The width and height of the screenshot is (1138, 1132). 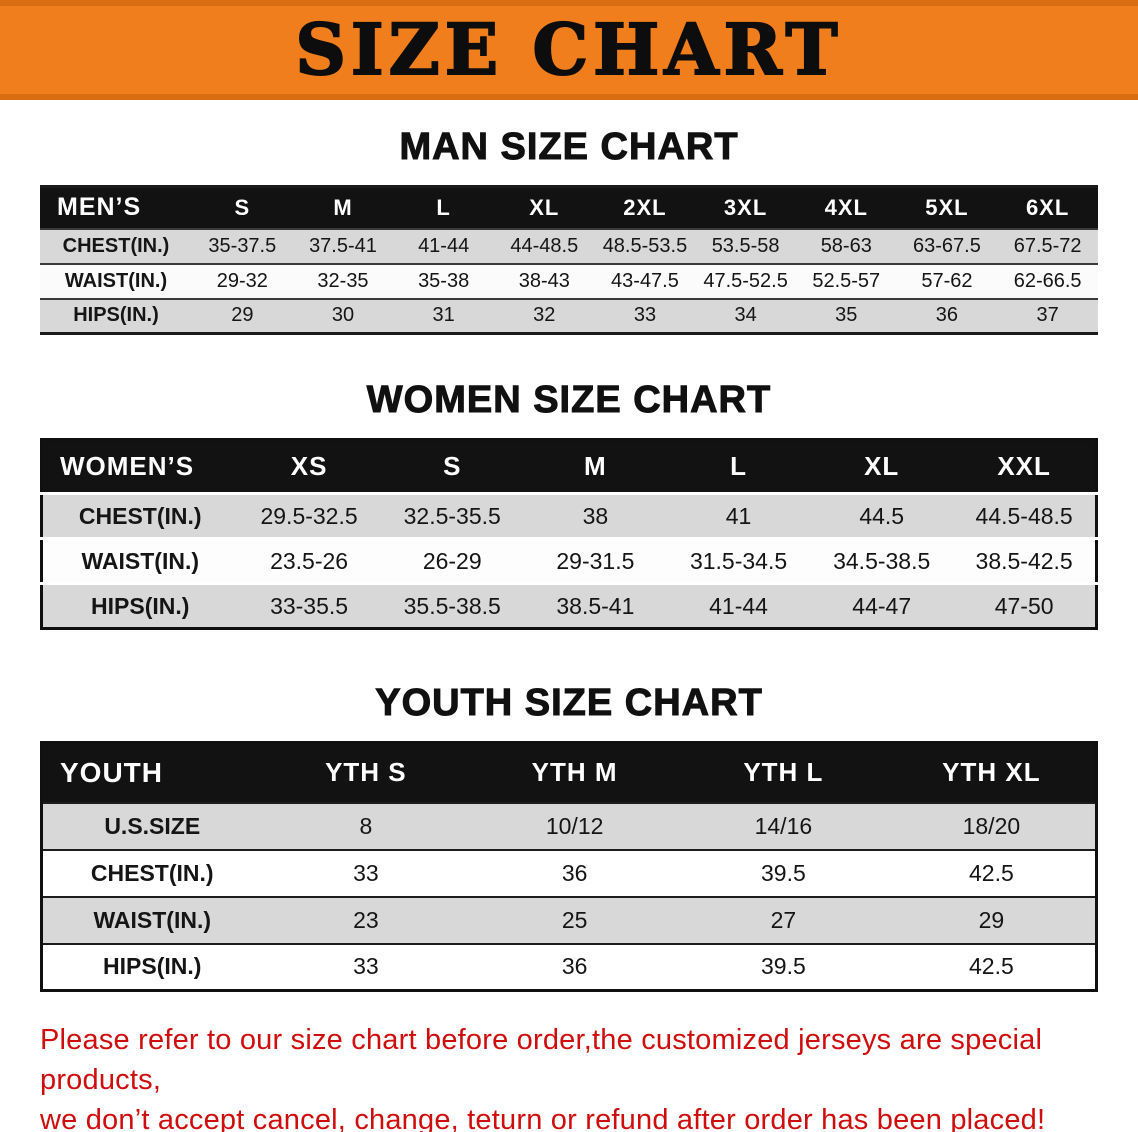 What do you see at coordinates (846, 280) in the screenshot?
I see `value-cell: 52.5-57` at bounding box center [846, 280].